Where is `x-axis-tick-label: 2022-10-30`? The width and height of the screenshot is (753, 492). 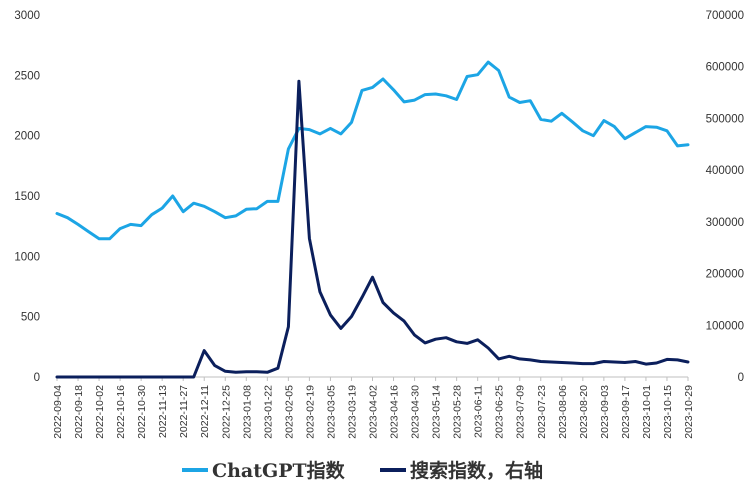 x-axis-tick-label: 2022-10-30 is located at coordinates (142, 412).